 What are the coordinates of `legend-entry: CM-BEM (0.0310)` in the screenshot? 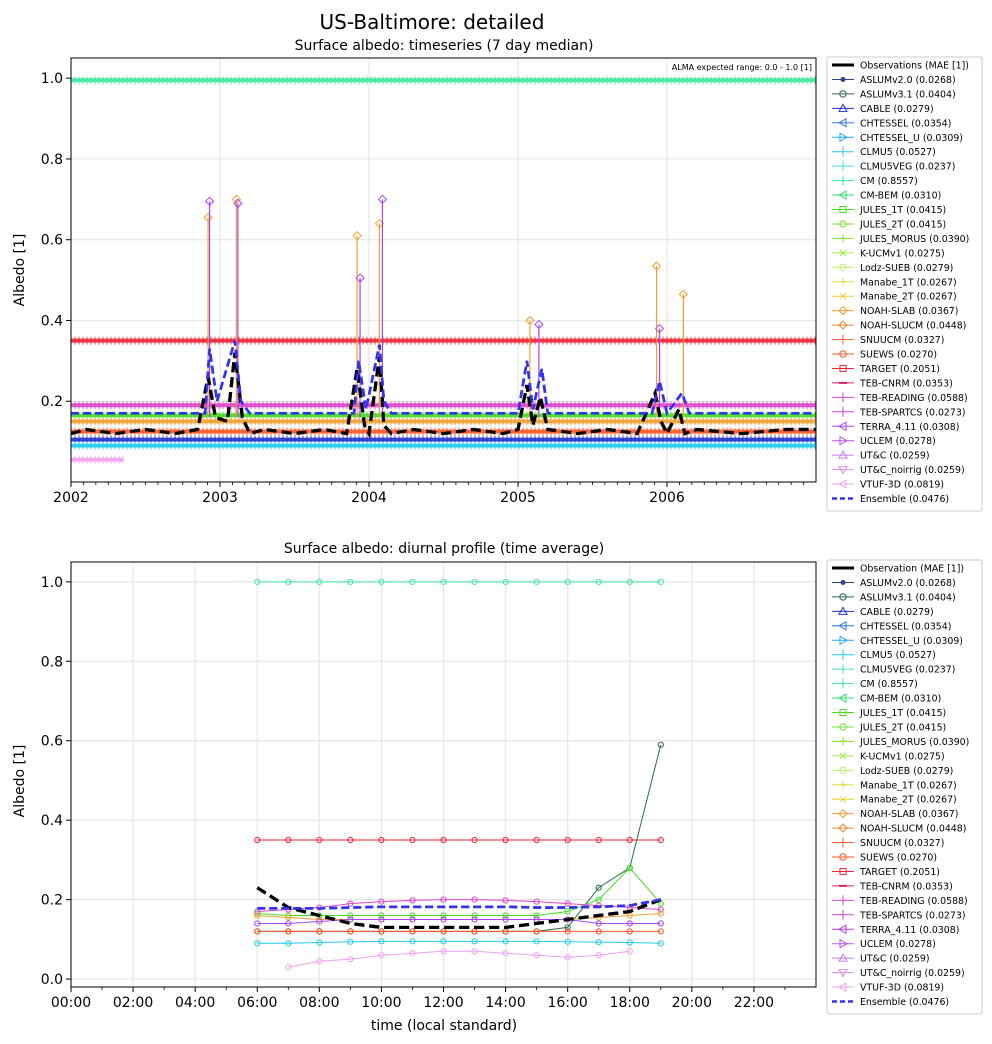 It's located at (886, 196).